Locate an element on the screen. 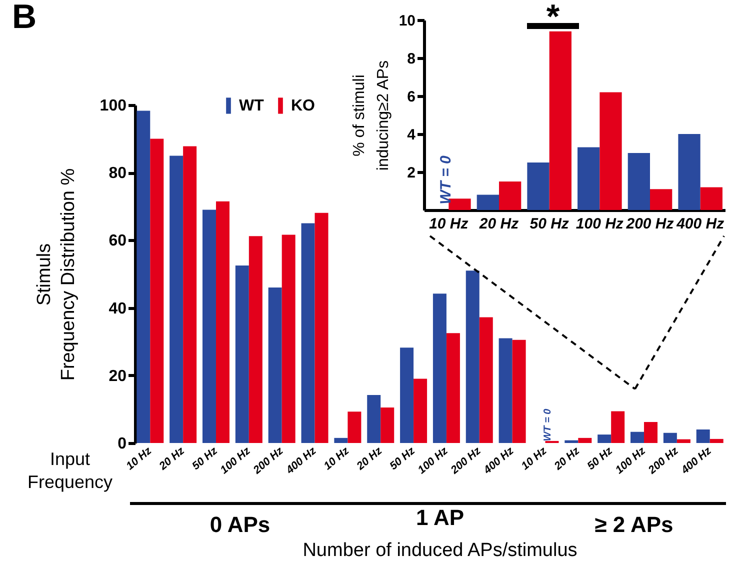  y-tick-label: 80 is located at coordinates (117, 173).